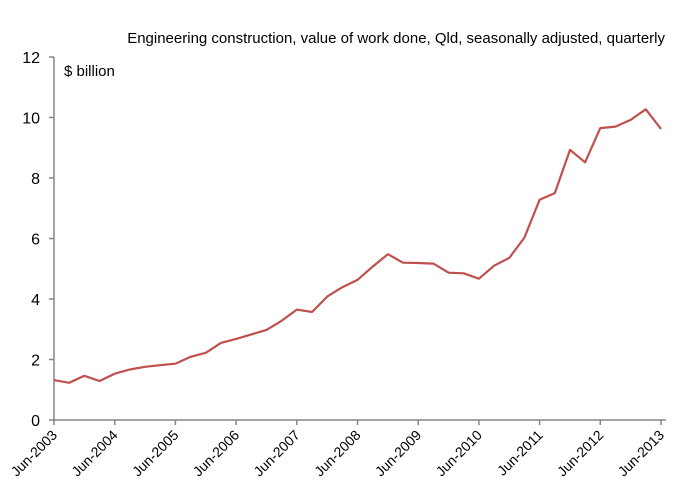 Image resolution: width=693 pixels, height=496 pixels. I want to click on x-tick-label: Jun-2003, so click(34, 453).